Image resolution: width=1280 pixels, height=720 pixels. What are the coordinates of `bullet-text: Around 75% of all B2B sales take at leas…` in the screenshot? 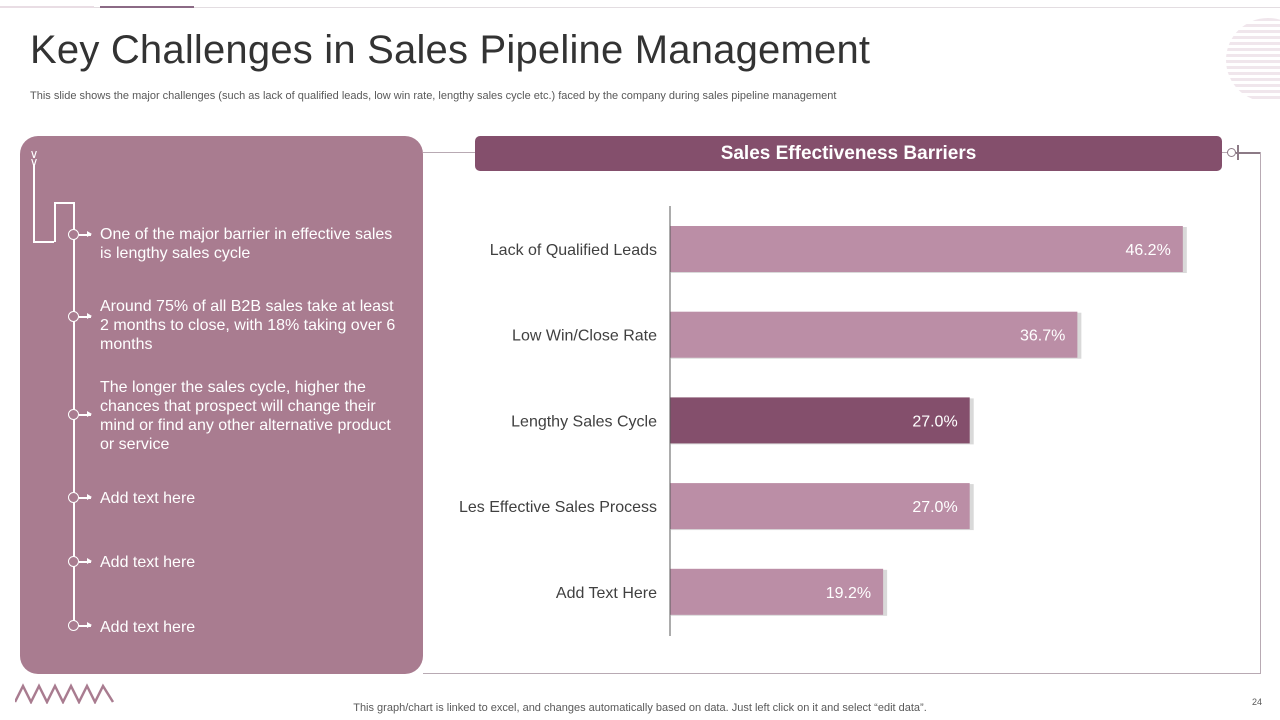 It's located at (248, 325).